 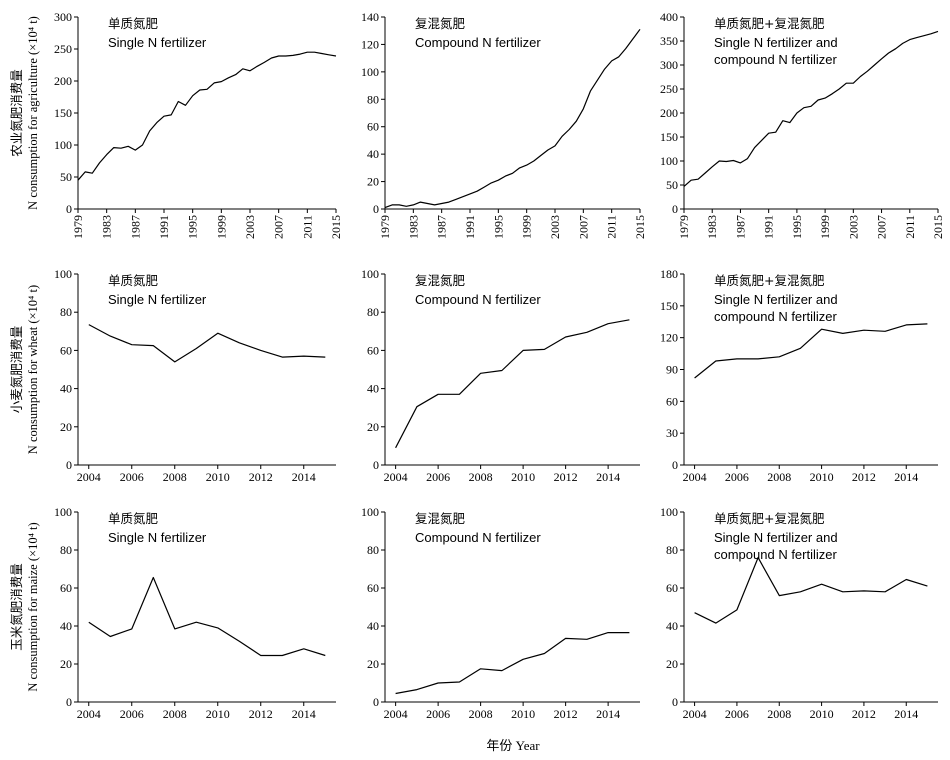 I want to click on y-tick-label: 150, so click(x=63, y=113).